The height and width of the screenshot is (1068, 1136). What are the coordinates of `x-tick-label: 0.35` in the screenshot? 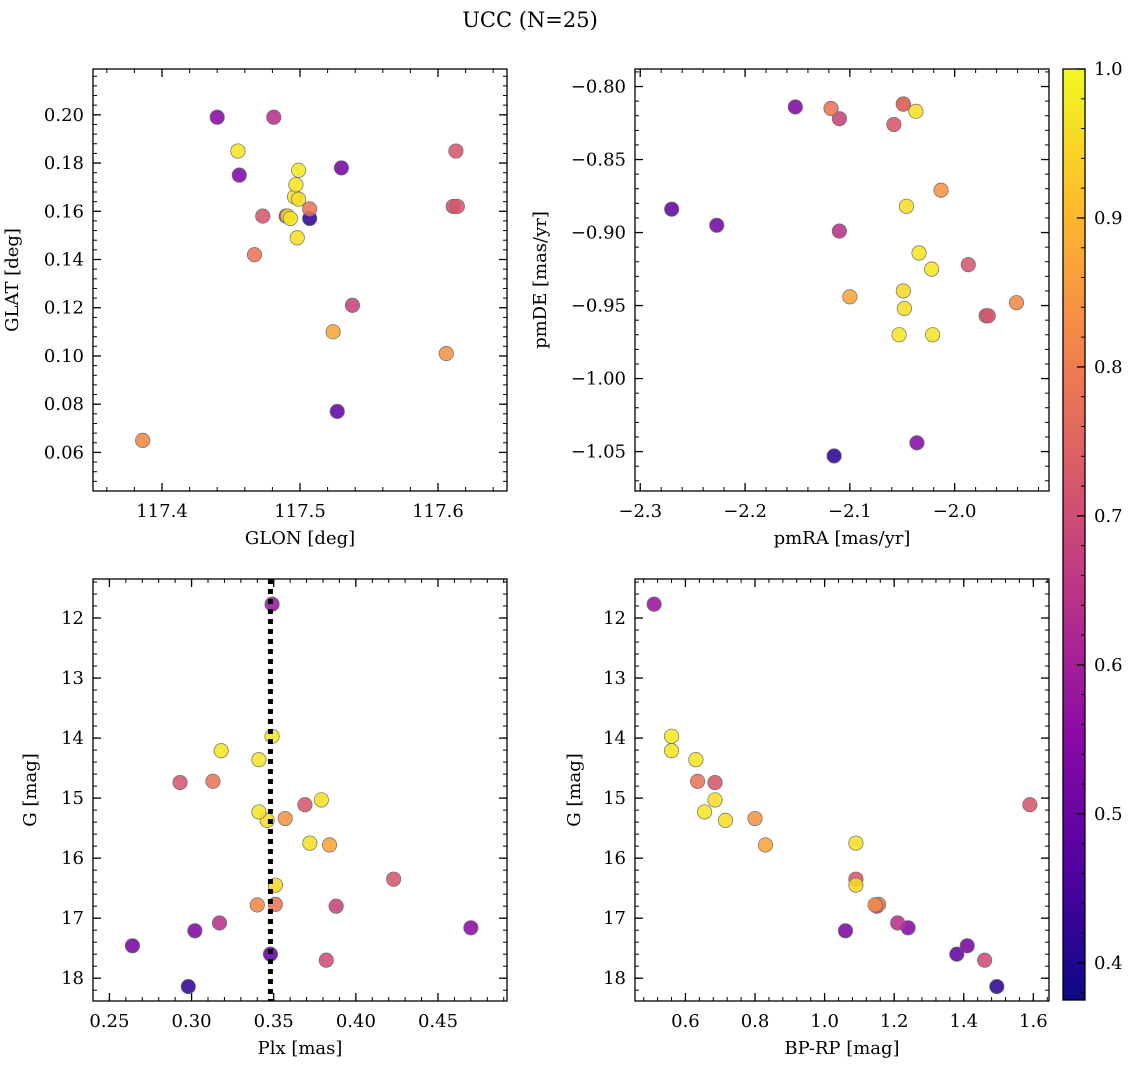 It's located at (274, 1021).